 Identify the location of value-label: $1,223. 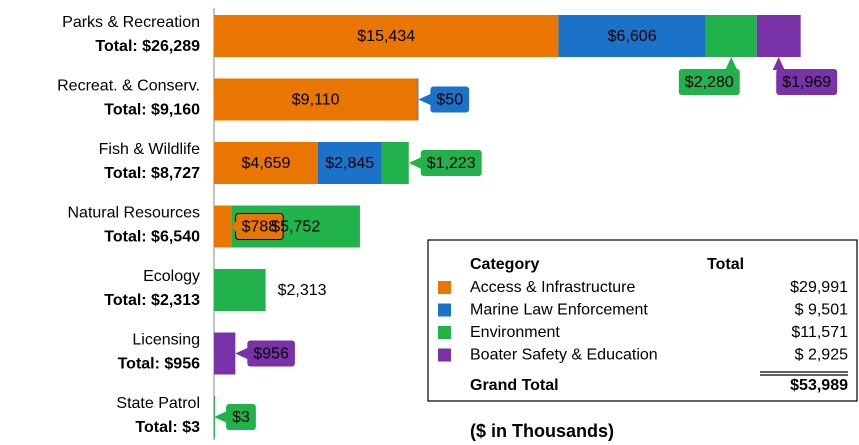
(451, 163).